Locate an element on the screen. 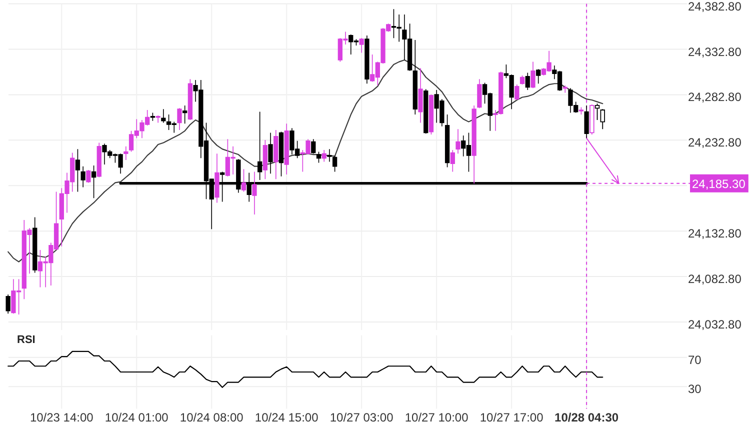 Image resolution: width=756 pixels, height=432 pixels. x-tick-label: 10/24 15:00 is located at coordinates (286, 417).